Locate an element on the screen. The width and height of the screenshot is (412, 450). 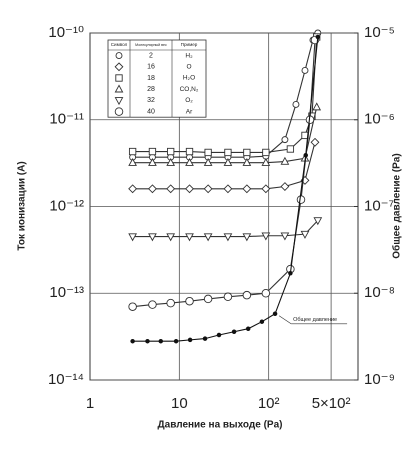
y-tick-label: 10⁻¹⁴ is located at coordinates (66, 379).